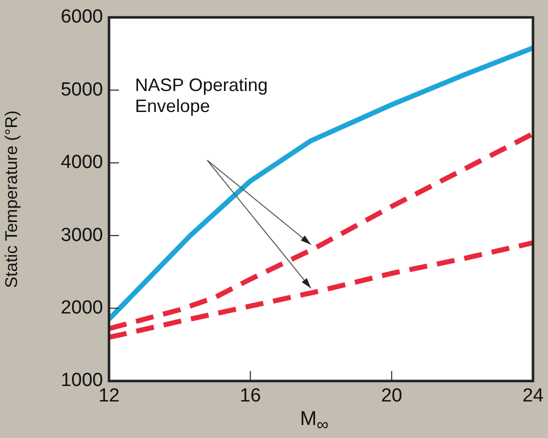 This screenshot has height=438, width=548. What do you see at coordinates (81, 89) in the screenshot?
I see `y-tick-label: 5000` at bounding box center [81, 89].